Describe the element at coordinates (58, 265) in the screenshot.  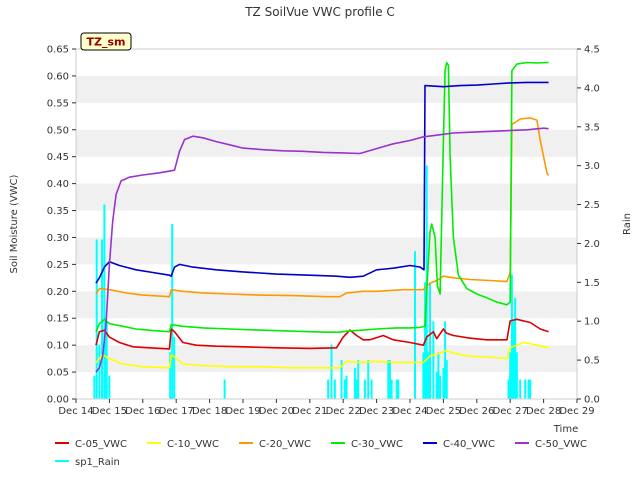
I see `y-tick-label: 0.25` at that location.